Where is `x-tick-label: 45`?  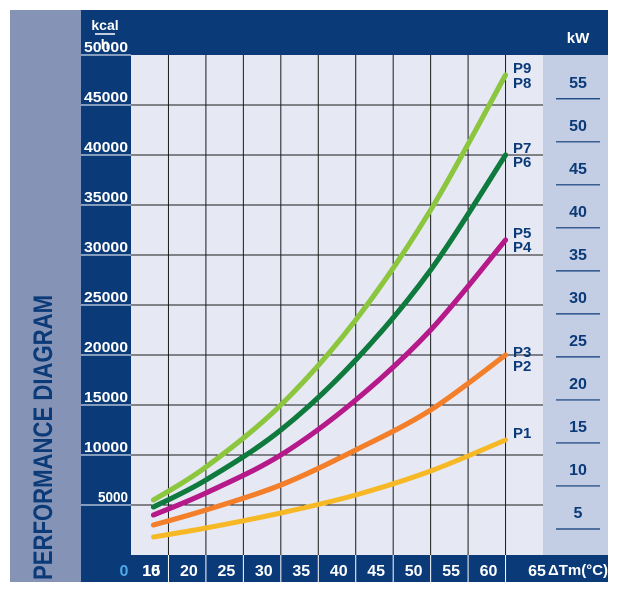
x-tick-label: 45 is located at coordinates (376, 571).